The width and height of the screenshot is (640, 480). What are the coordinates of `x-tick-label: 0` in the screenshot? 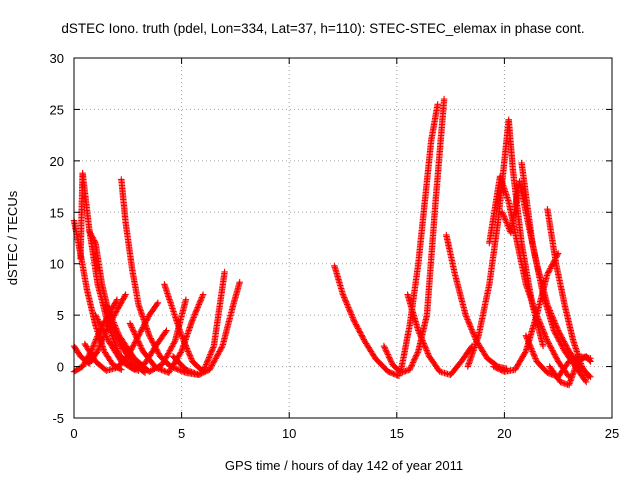 It's located at (73, 433).